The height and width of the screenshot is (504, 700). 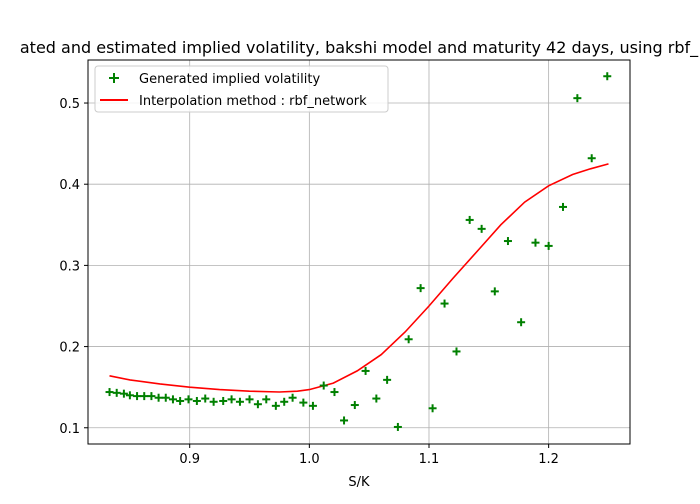 What do you see at coordinates (359, 482) in the screenshot?
I see `x-axis-label: S/K` at bounding box center [359, 482].